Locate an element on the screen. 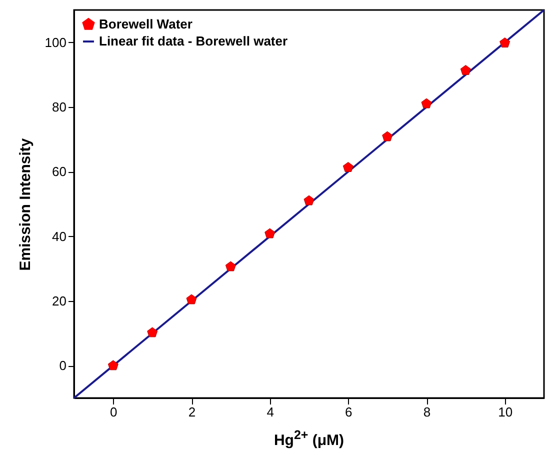 The width and height of the screenshot is (548, 457). x-tick-label: 10 is located at coordinates (505, 412).